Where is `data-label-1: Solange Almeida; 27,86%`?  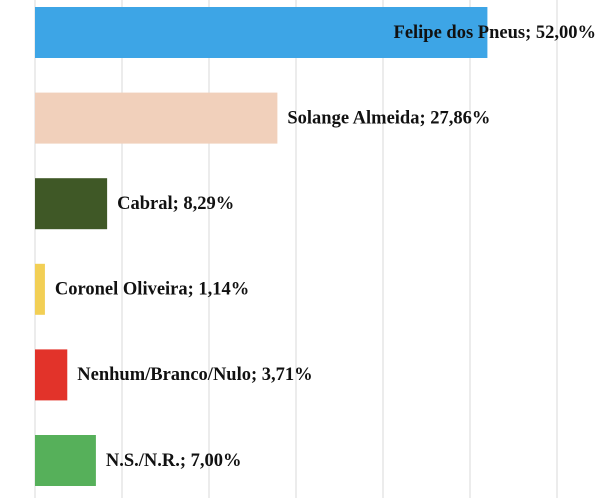 data-label-1: Solange Almeida; 27,86% is located at coordinates (388, 118).